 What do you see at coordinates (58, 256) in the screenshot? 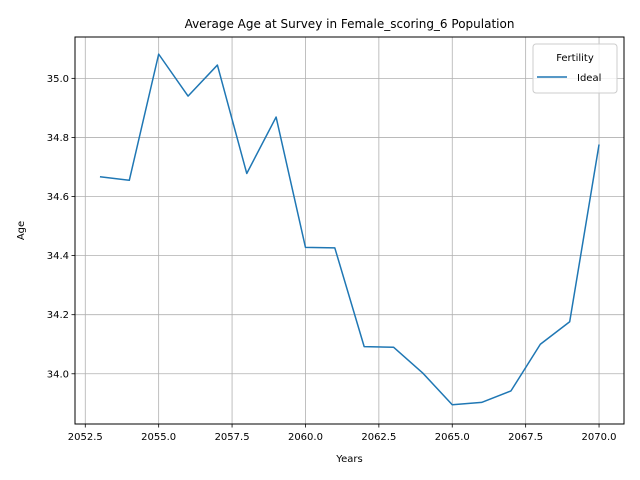
I see `y-tick-label: 34.4` at bounding box center [58, 256].